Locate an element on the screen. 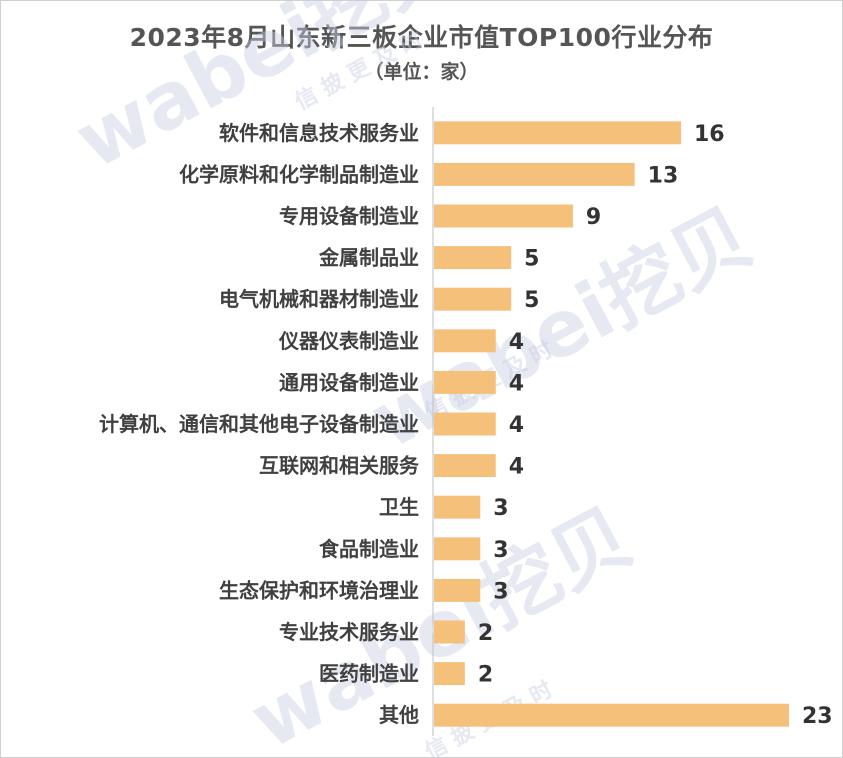  category-label: 专业技术服务业 is located at coordinates (349, 632).